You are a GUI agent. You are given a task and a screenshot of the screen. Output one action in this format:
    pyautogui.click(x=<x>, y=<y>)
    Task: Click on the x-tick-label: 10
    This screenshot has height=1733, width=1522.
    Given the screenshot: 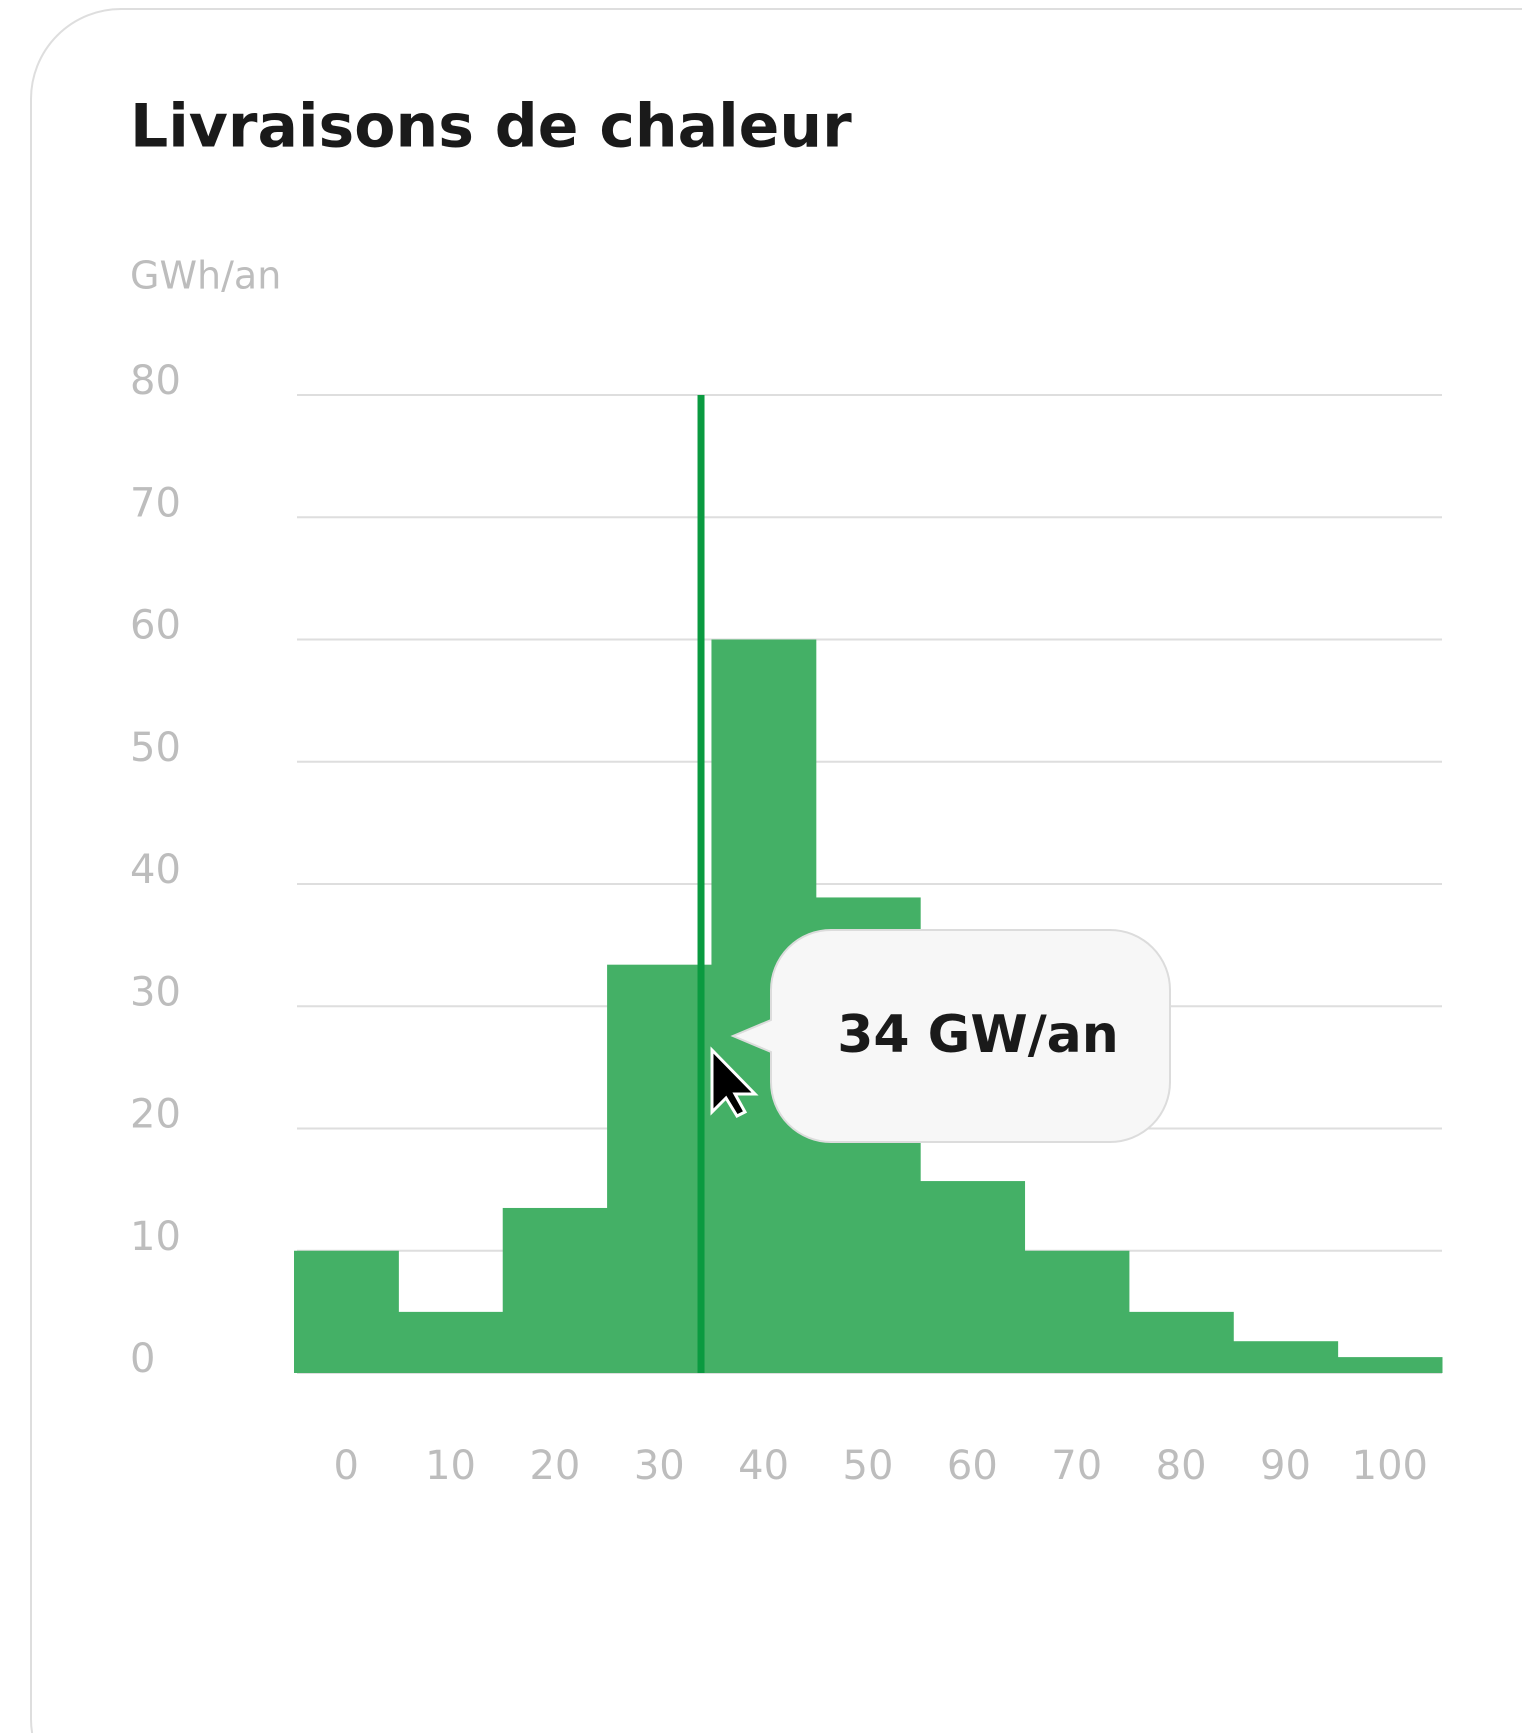 What is the action you would take?
    pyautogui.click(x=450, y=1466)
    